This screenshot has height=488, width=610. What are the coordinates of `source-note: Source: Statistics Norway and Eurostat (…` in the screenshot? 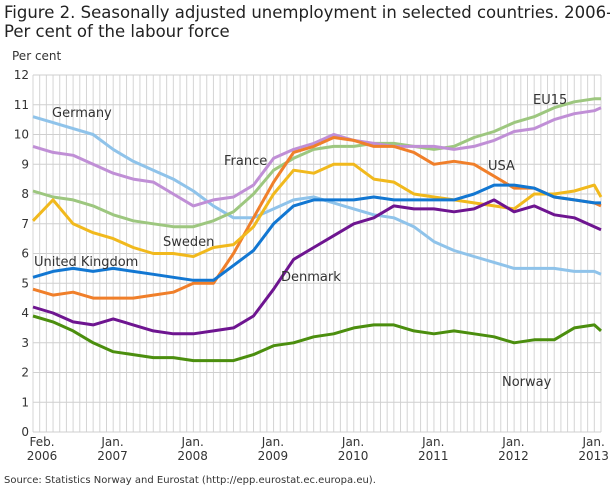 It's located at (190, 480).